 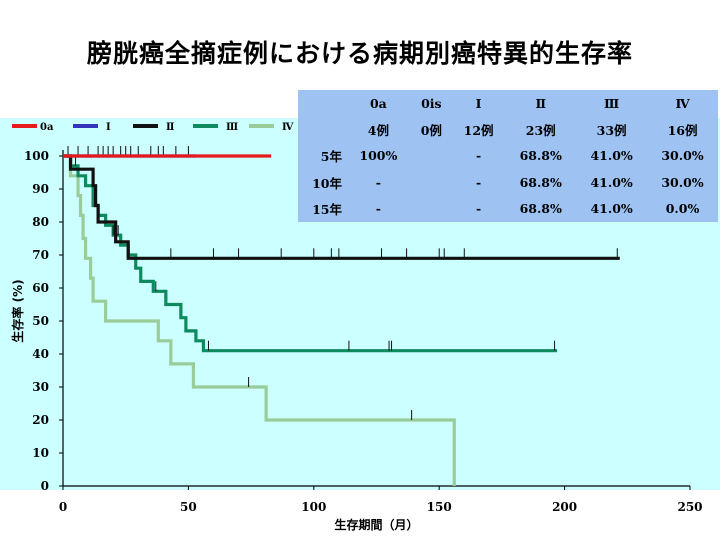 What do you see at coordinates (40, 189) in the screenshot?
I see `y-tick-label: 90` at bounding box center [40, 189].